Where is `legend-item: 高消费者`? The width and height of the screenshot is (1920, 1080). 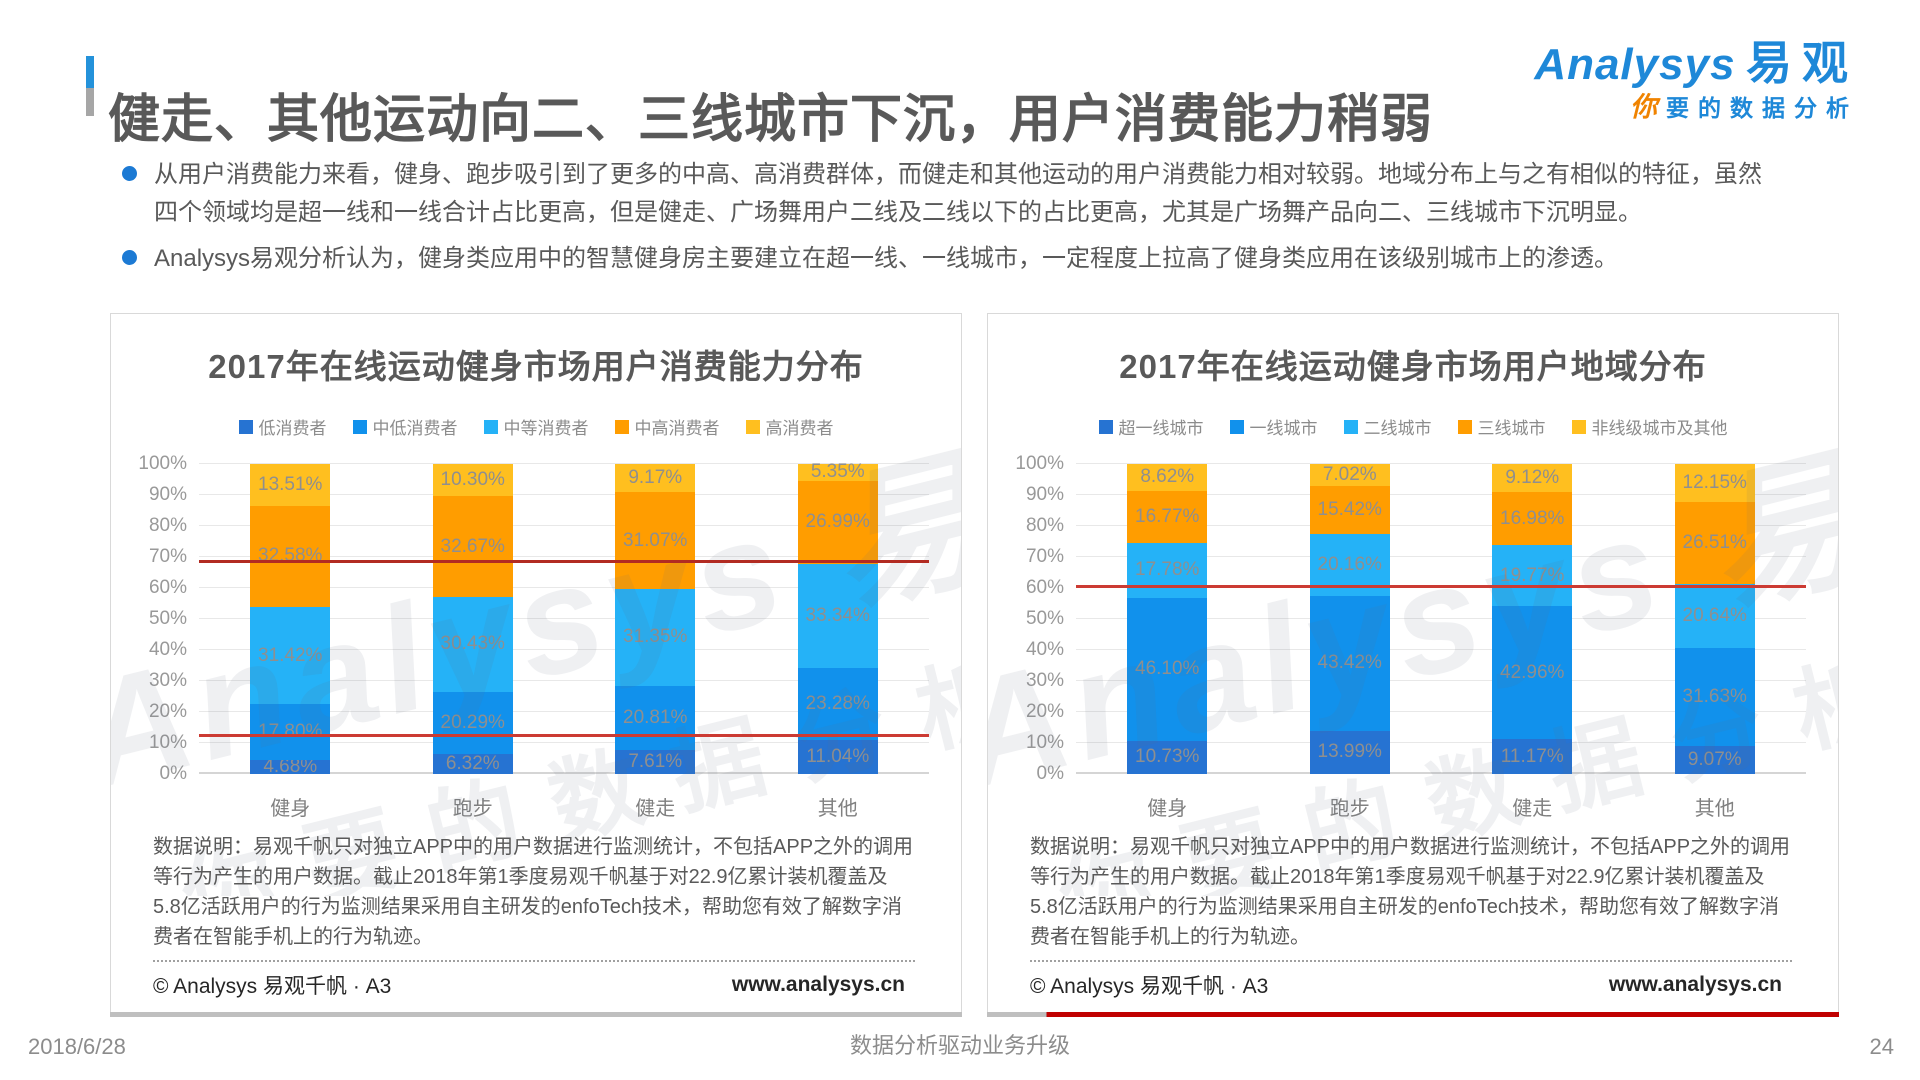
legend-item: 高消费者 is located at coordinates (789, 426).